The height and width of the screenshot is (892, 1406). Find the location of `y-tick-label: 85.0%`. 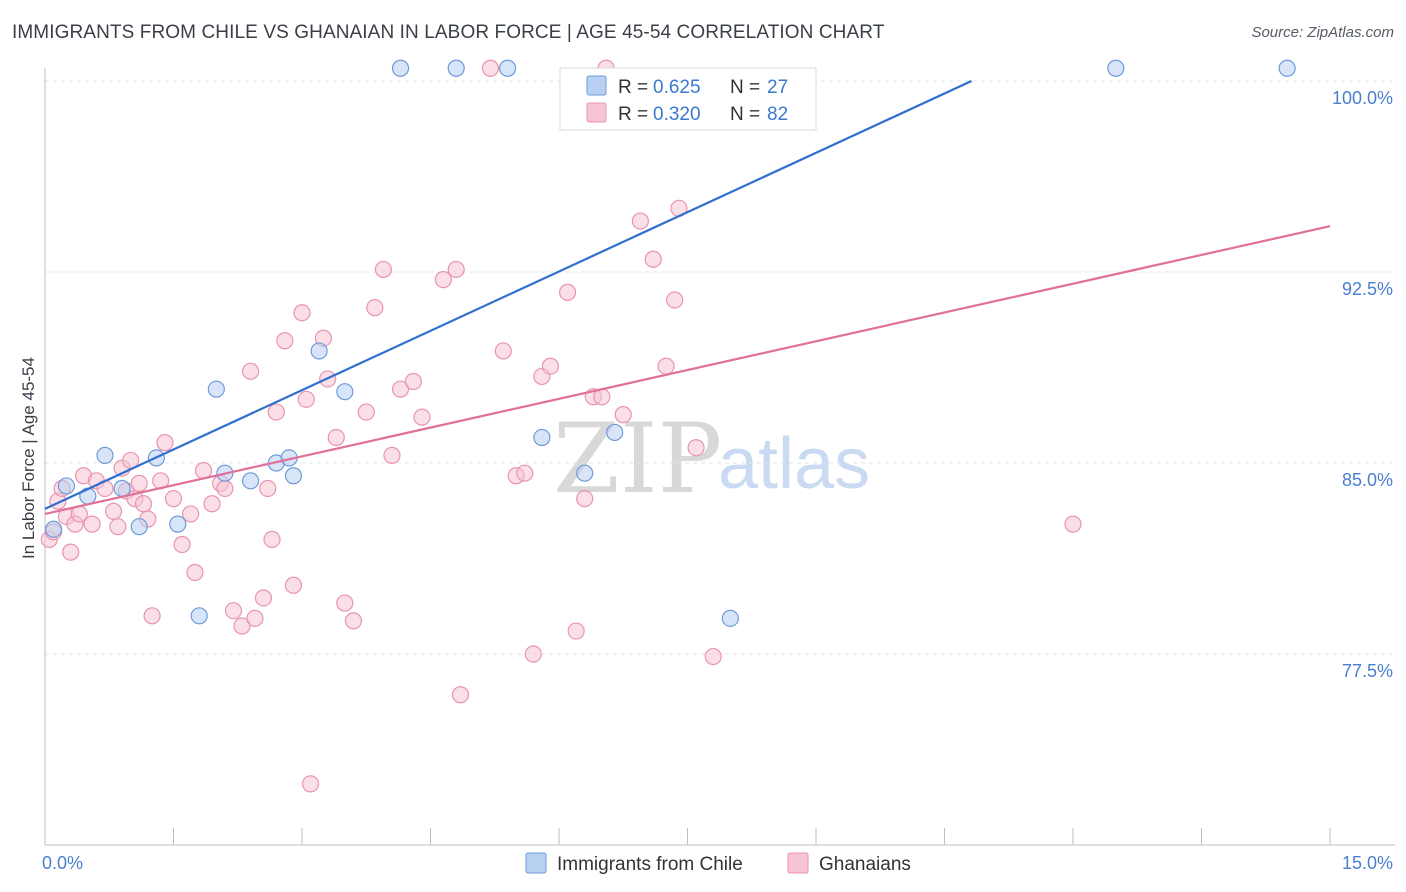

y-tick-label: 85.0% is located at coordinates (1367, 480).